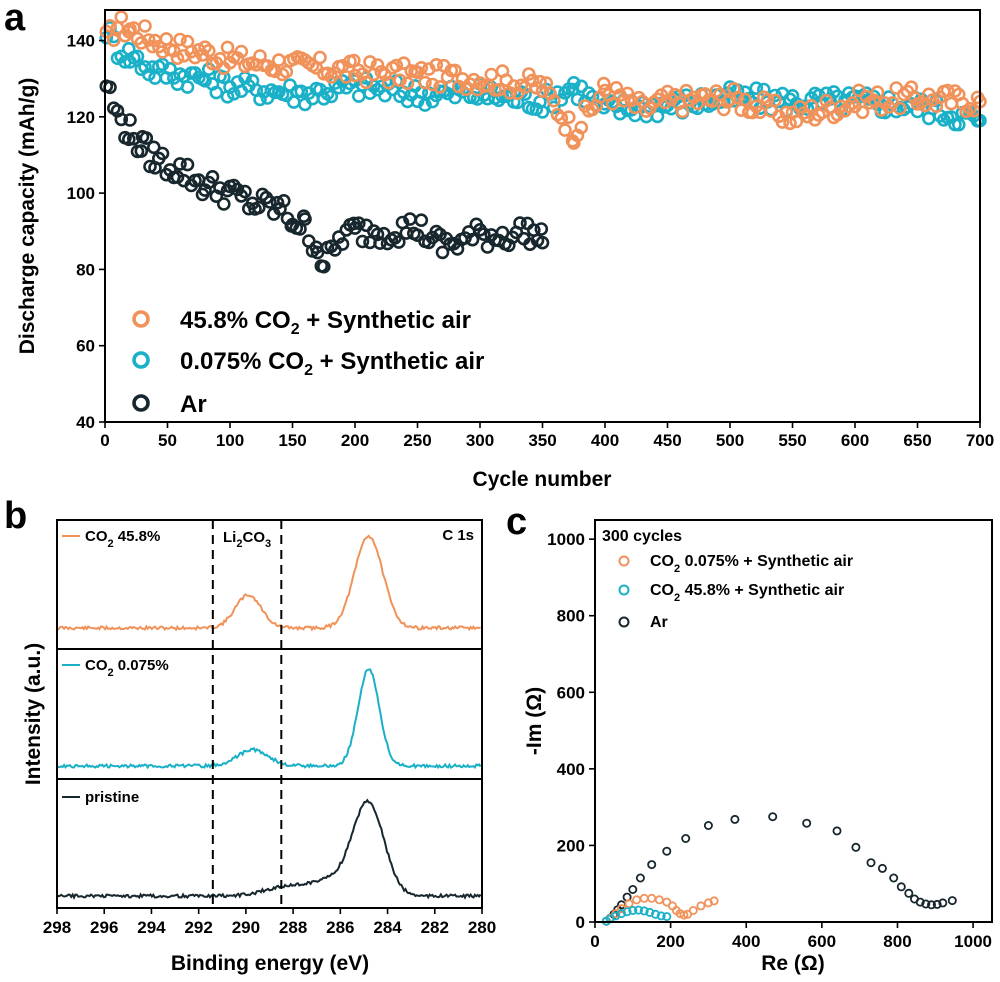 This screenshot has width=1000, height=982. Describe the element at coordinates (571, 769) in the screenshot. I see `panel-c-y-tick-label: 400` at that location.